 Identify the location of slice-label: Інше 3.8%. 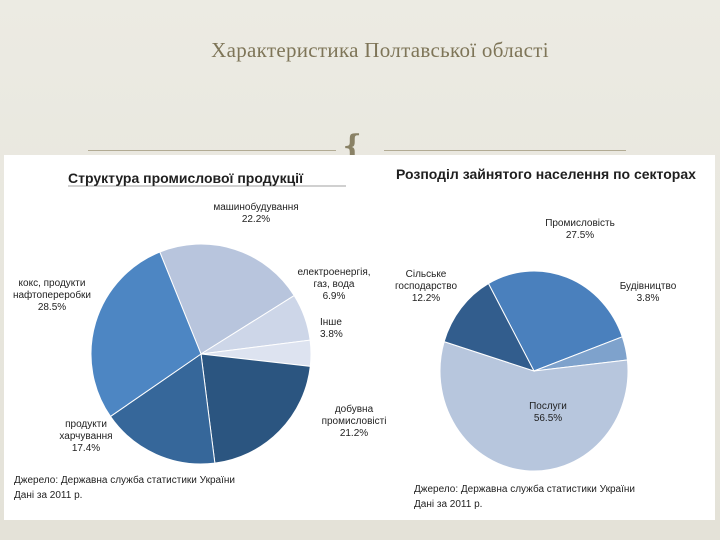
(331, 328).